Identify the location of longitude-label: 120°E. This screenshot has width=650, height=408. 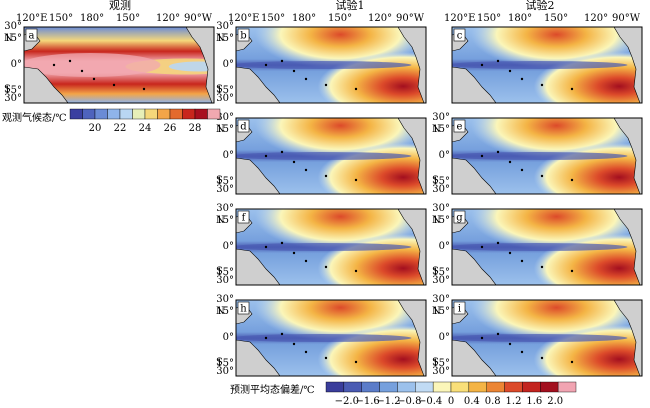
(32, 18).